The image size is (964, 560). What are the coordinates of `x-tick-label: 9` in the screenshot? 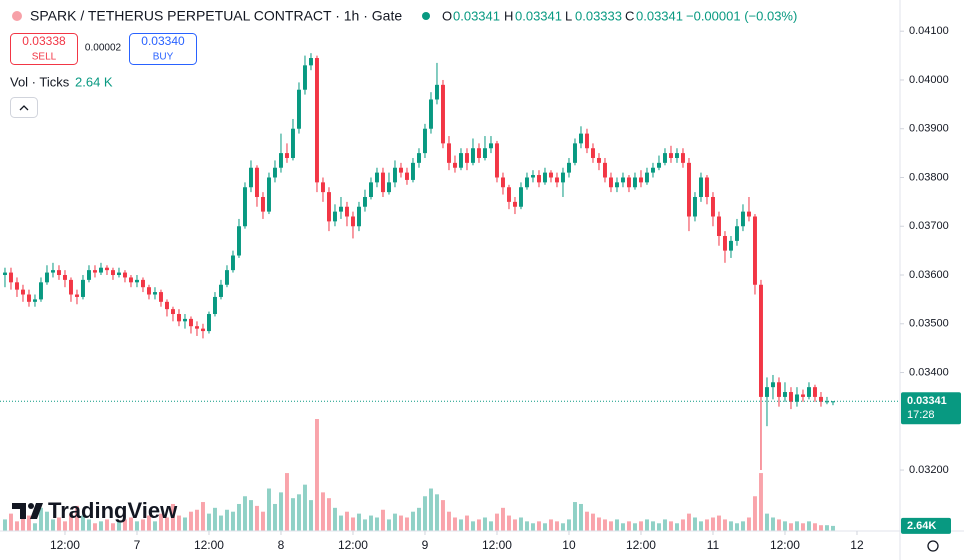 It's located at (425, 545).